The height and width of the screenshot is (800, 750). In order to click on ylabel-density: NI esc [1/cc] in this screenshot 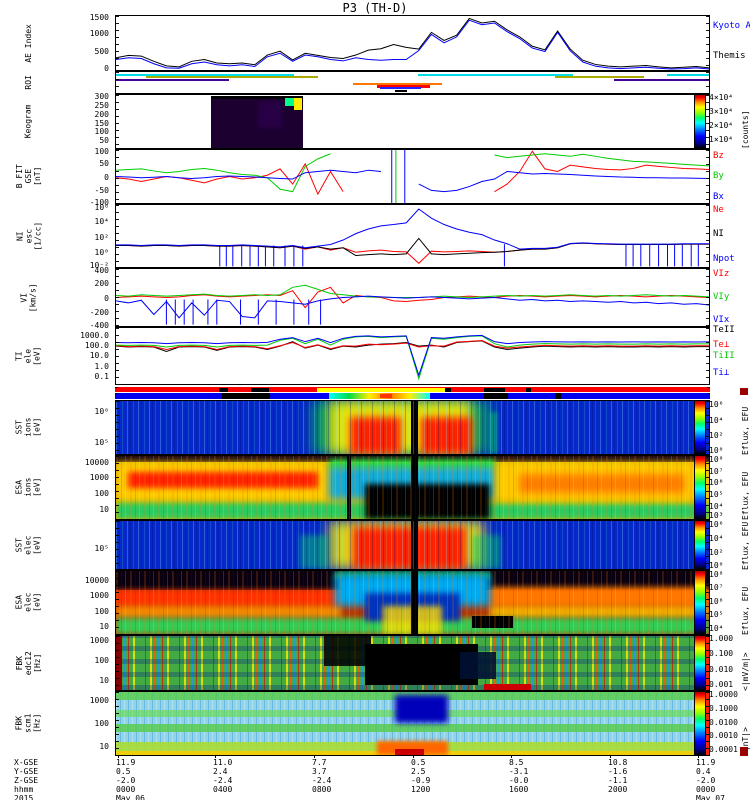, I will do `click(28, 236)`.